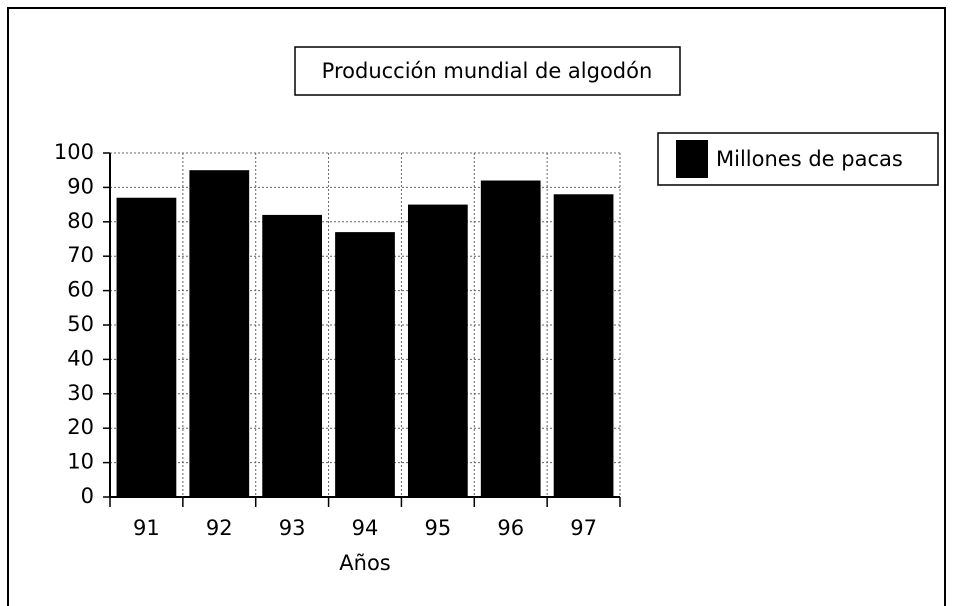  I want to click on x-tick-label: 91, so click(146, 528).